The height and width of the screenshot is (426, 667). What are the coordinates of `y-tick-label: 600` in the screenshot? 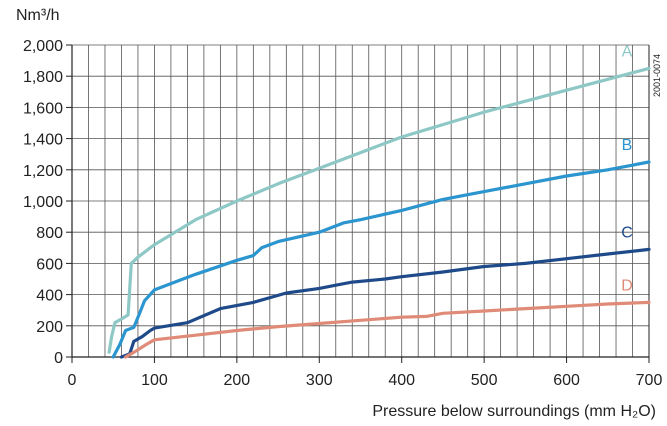 It's located at (49, 264).